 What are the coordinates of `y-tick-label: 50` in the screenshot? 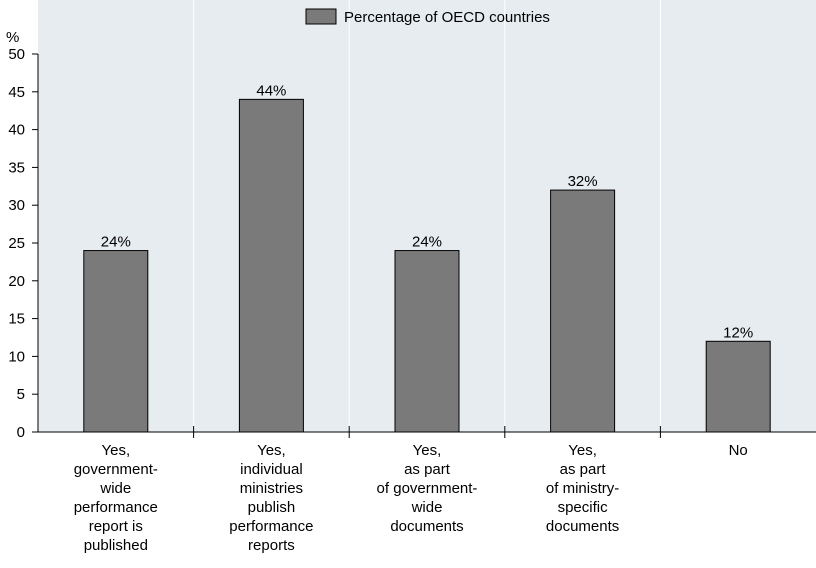 It's located at (16, 54).